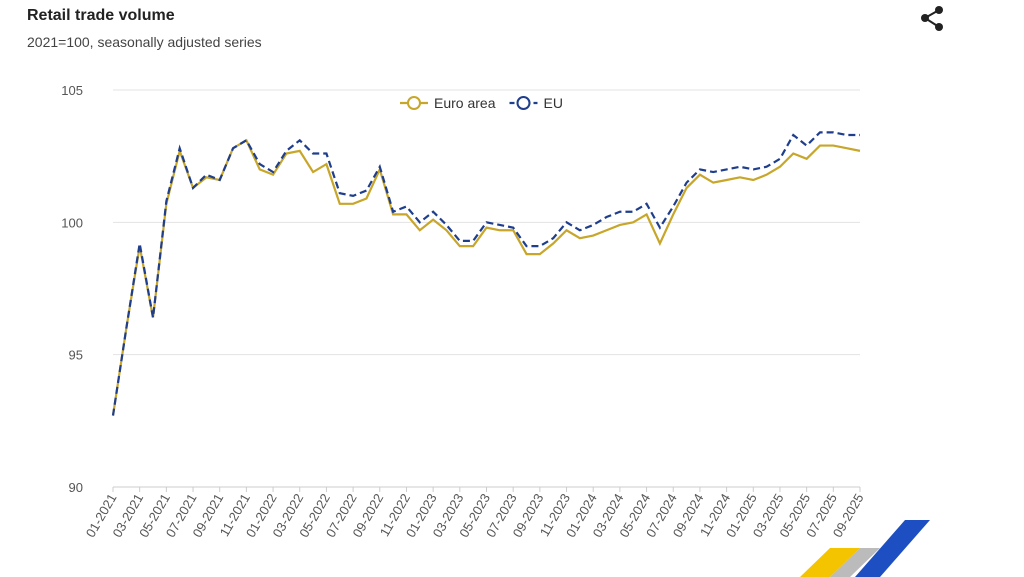 The height and width of the screenshot is (577, 1024). I want to click on chart-title: Retail trade volume, so click(101, 15).